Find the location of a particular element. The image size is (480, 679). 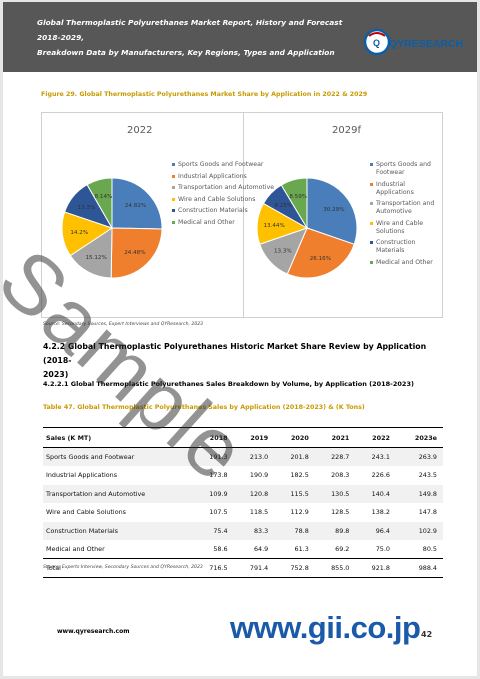

table-cell: 138.2 is located at coordinates (380, 512).